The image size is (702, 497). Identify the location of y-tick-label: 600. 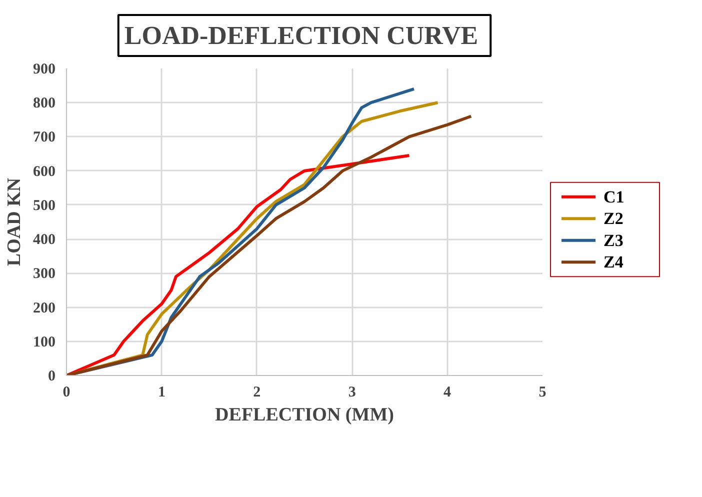
(44, 172).